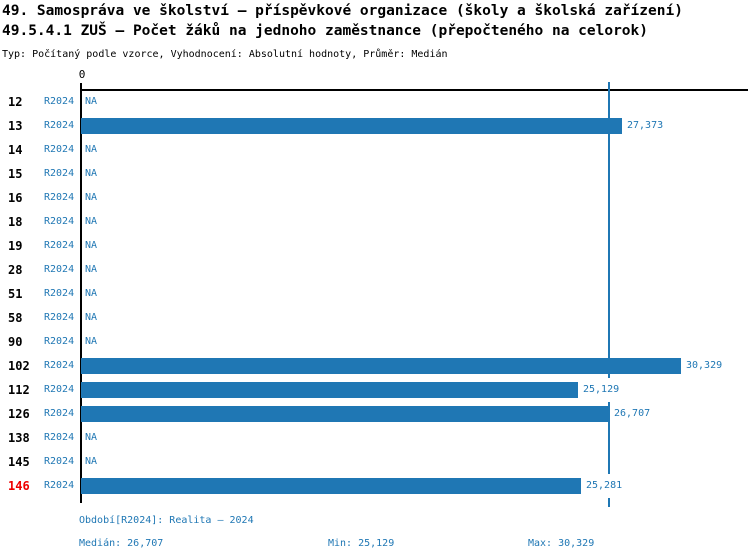  What do you see at coordinates (15, 294) in the screenshot?
I see `row-category-label: 51` at bounding box center [15, 294].